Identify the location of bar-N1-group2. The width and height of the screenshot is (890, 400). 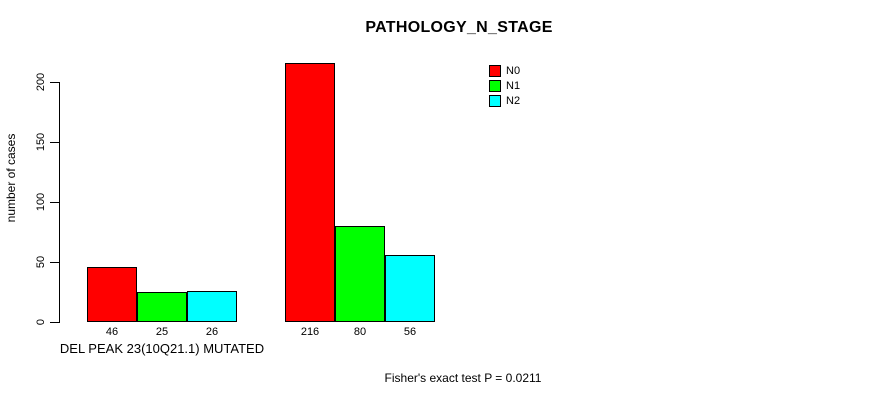
(360, 274).